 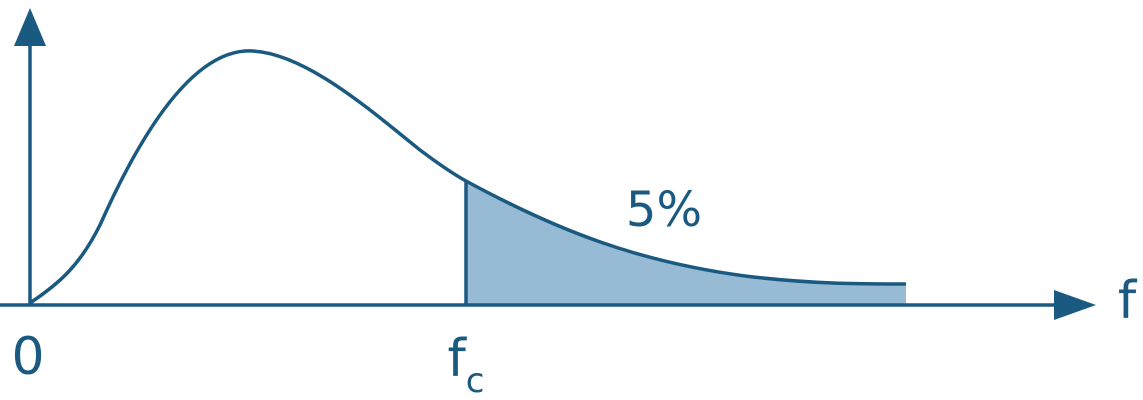 What do you see at coordinates (30, 27) in the screenshot?
I see `y-axis-arrow` at bounding box center [30, 27].